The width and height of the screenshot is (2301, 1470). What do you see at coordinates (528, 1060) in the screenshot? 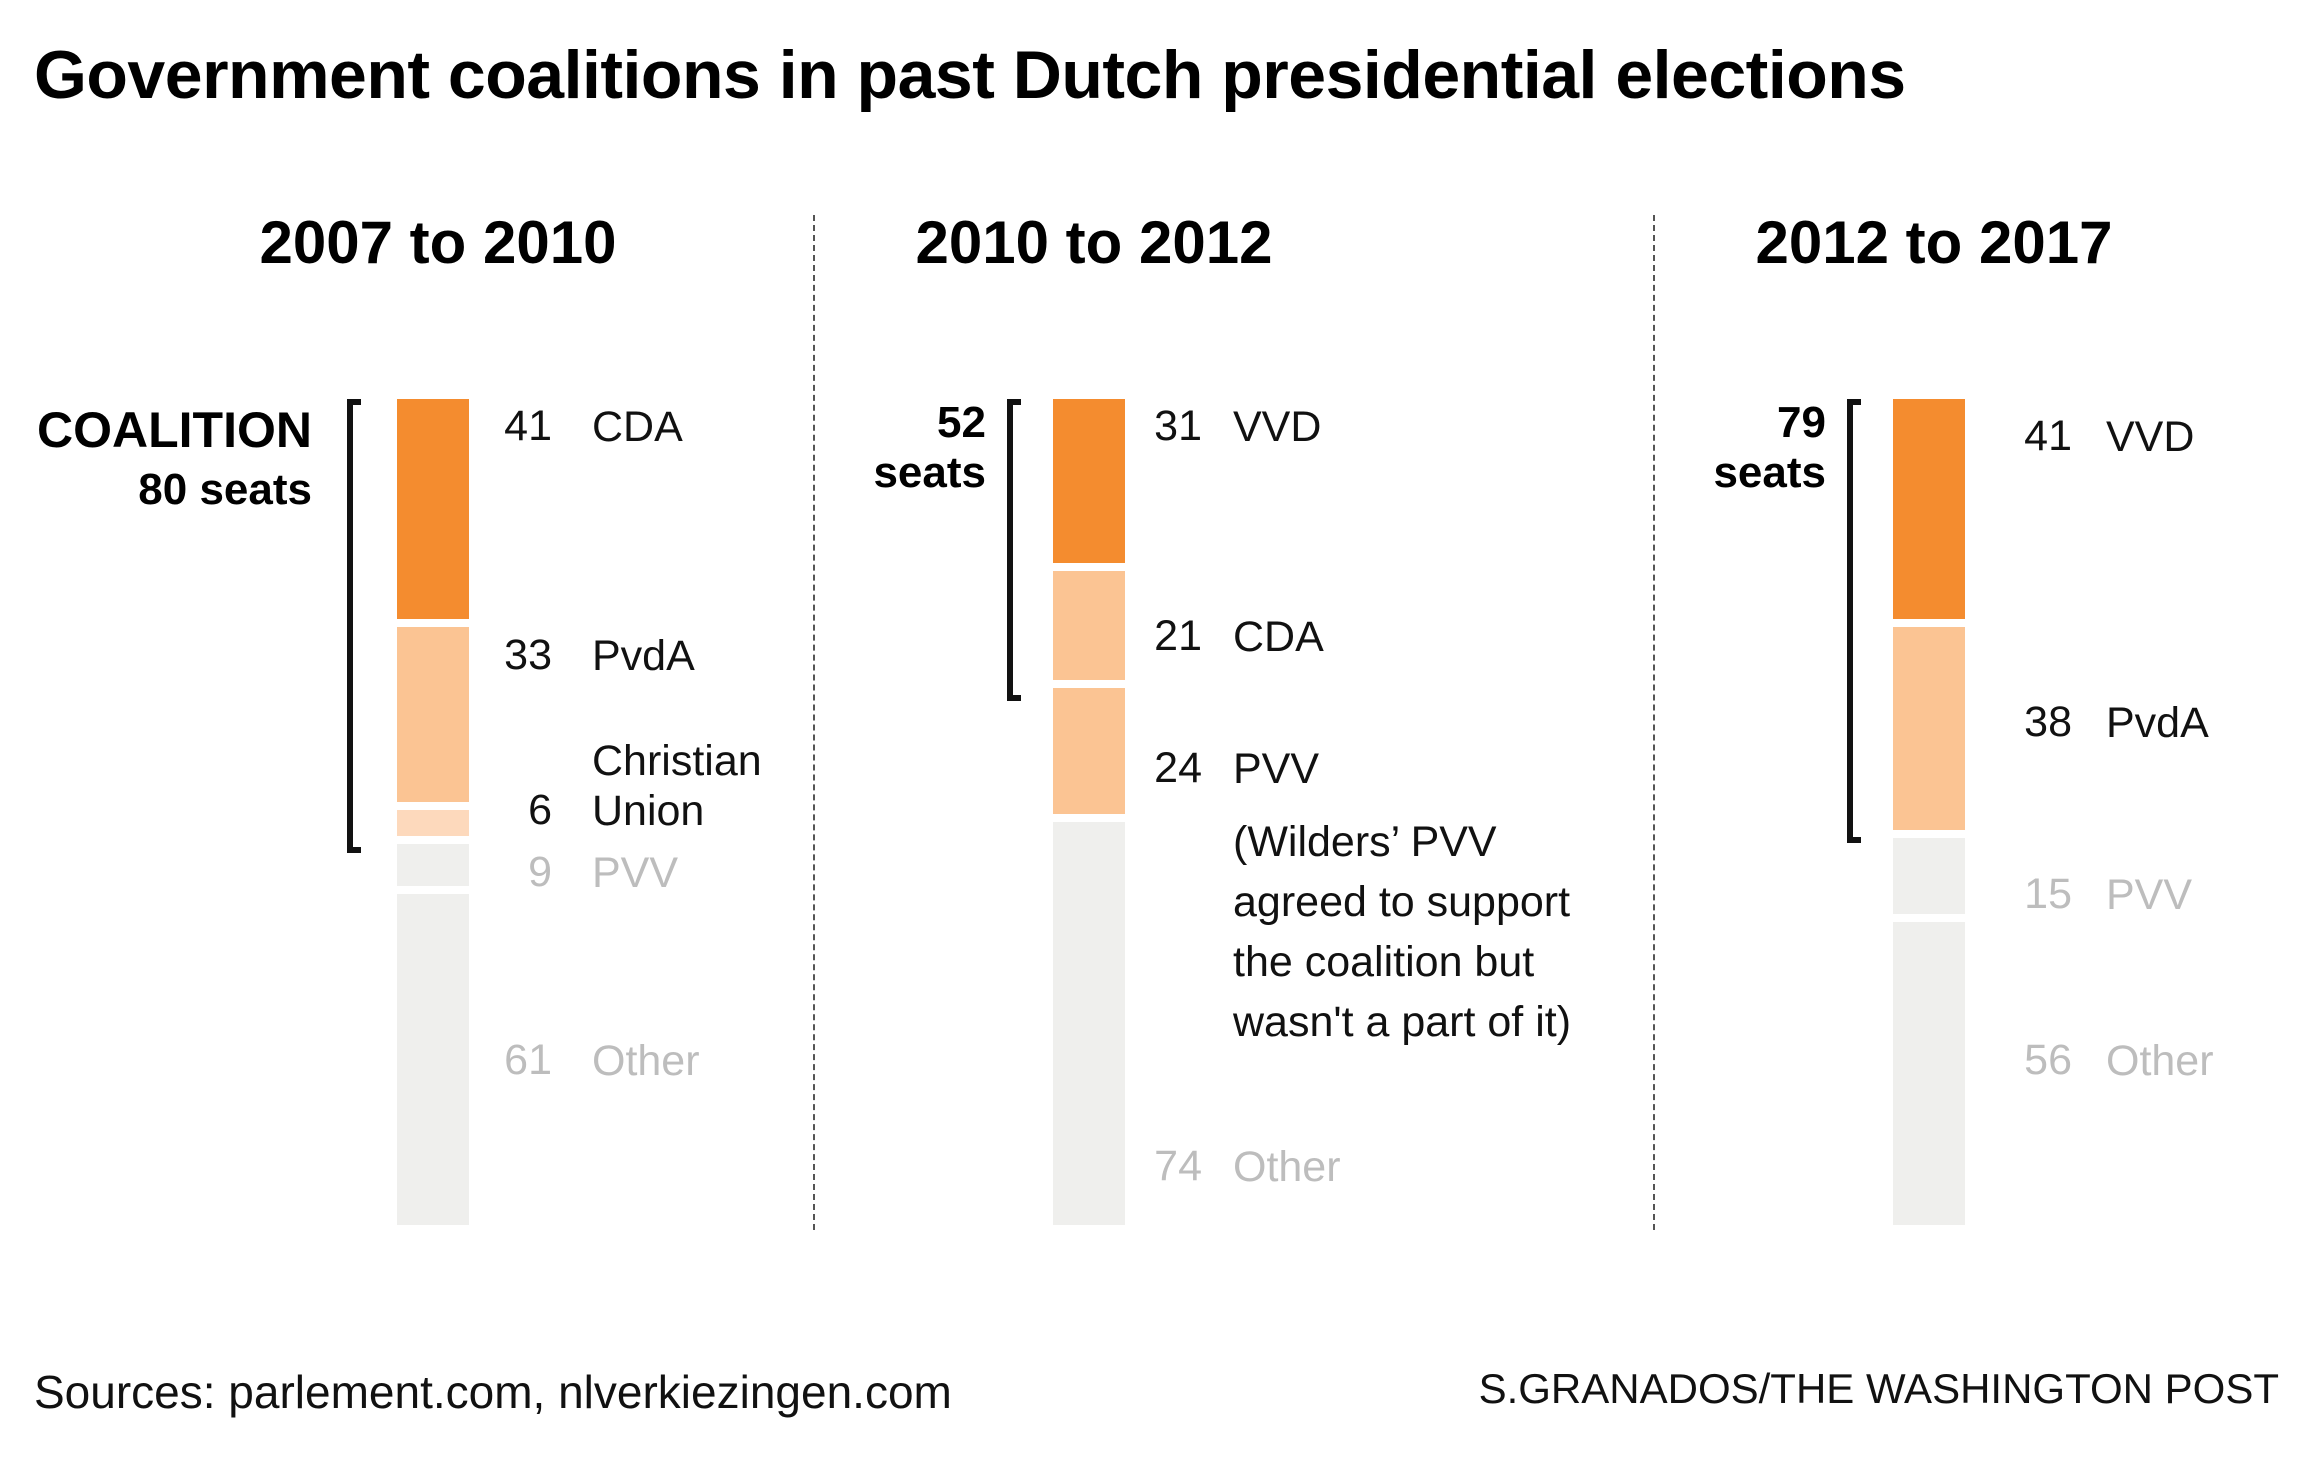
I see `seat-count-other: 61` at bounding box center [528, 1060].